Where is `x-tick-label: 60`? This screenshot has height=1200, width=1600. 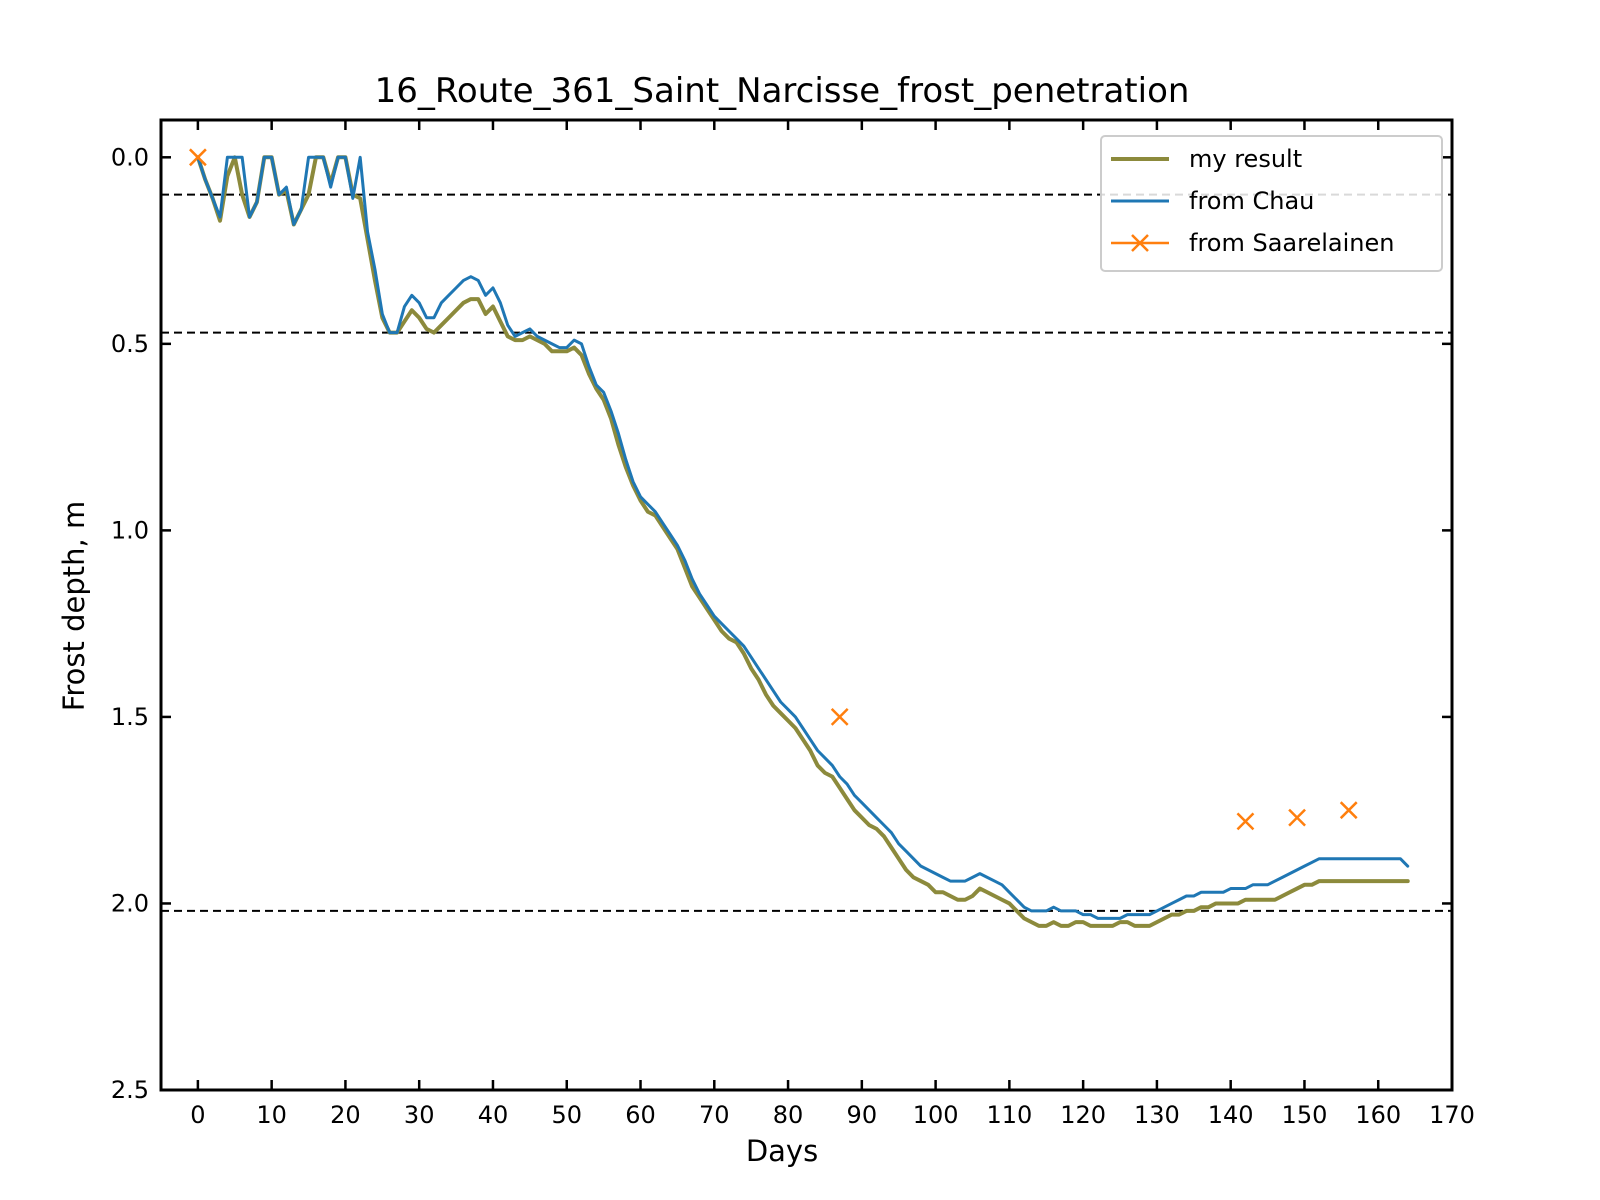
x-tick-label: 60 is located at coordinates (640, 1115).